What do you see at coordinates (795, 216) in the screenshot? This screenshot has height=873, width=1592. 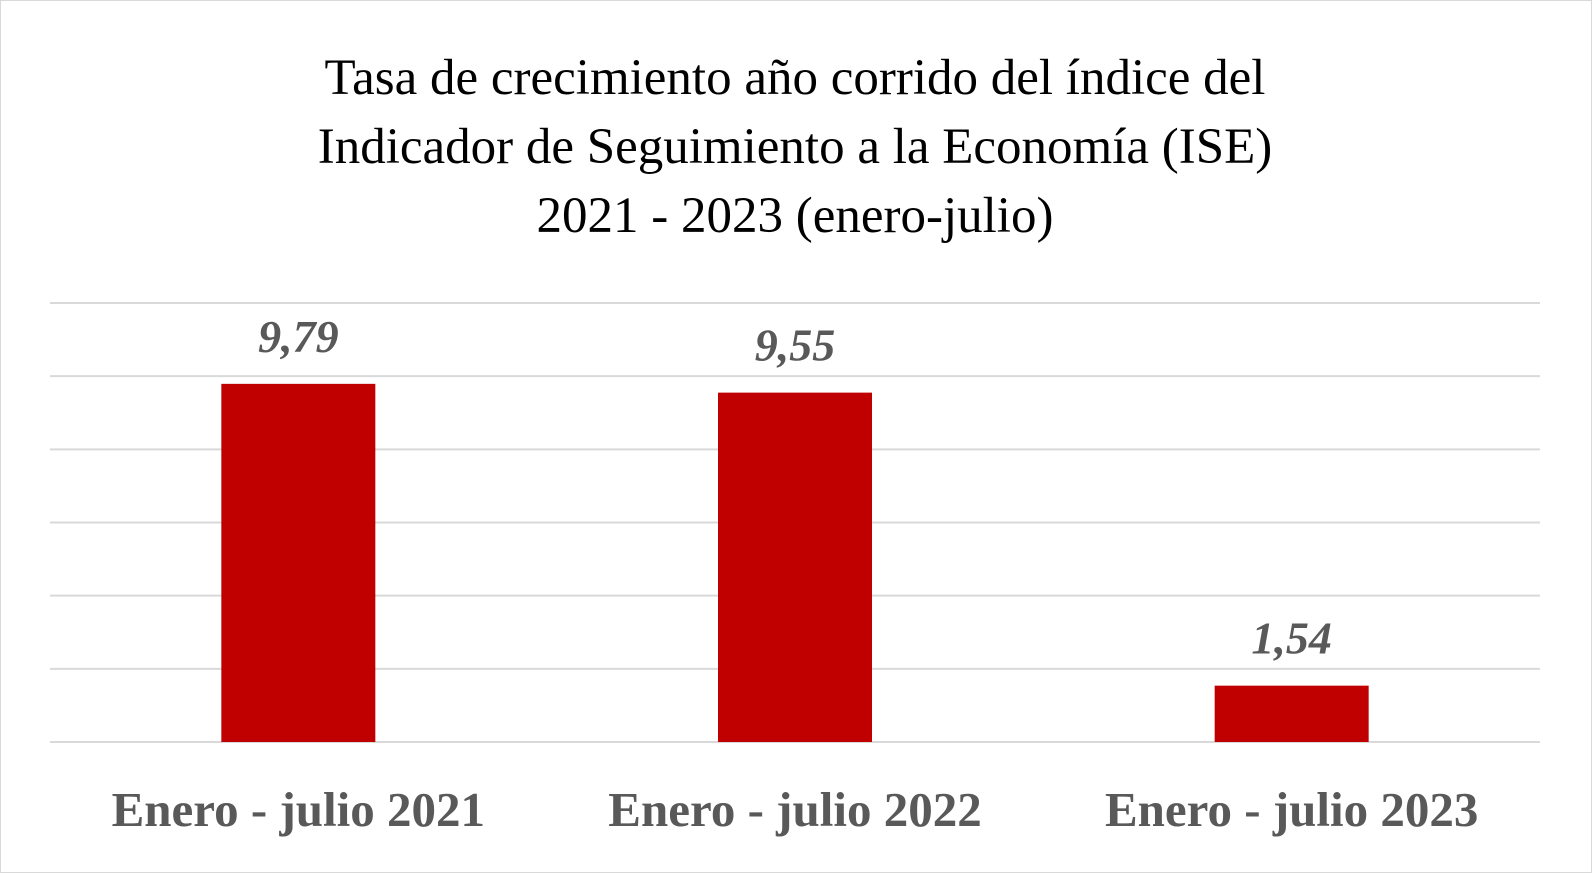 I see `chart-title-line-3: 2021 - 2023 (enero-julio)` at bounding box center [795, 216].